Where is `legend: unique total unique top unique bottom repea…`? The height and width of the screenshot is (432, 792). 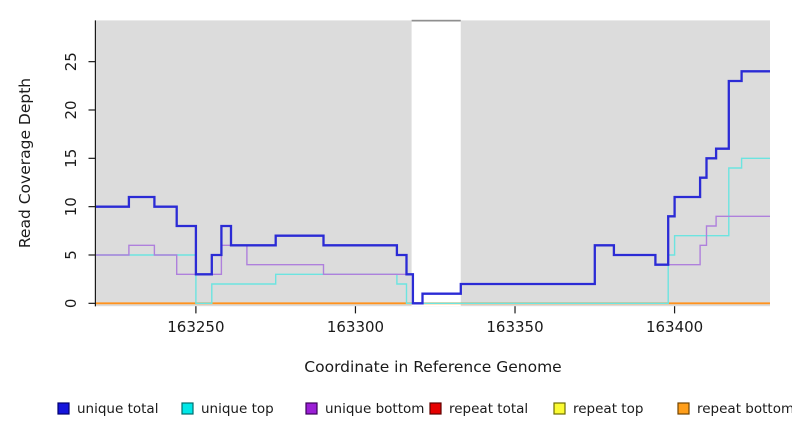
legend: unique total unique top unique bottom repea… is located at coordinates (424, 409).